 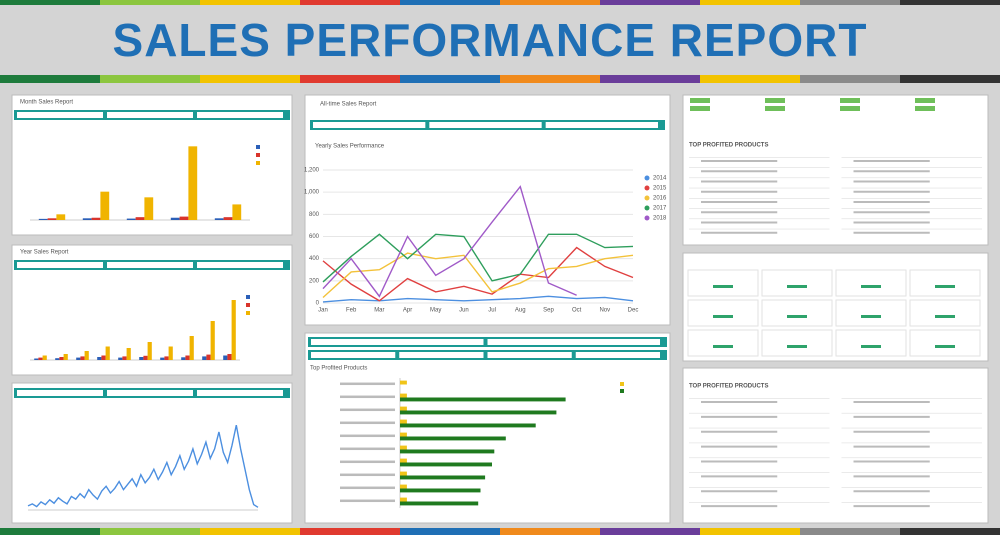 What do you see at coordinates (660, 219) in the screenshot?
I see `legend-label: 2018` at bounding box center [660, 219].